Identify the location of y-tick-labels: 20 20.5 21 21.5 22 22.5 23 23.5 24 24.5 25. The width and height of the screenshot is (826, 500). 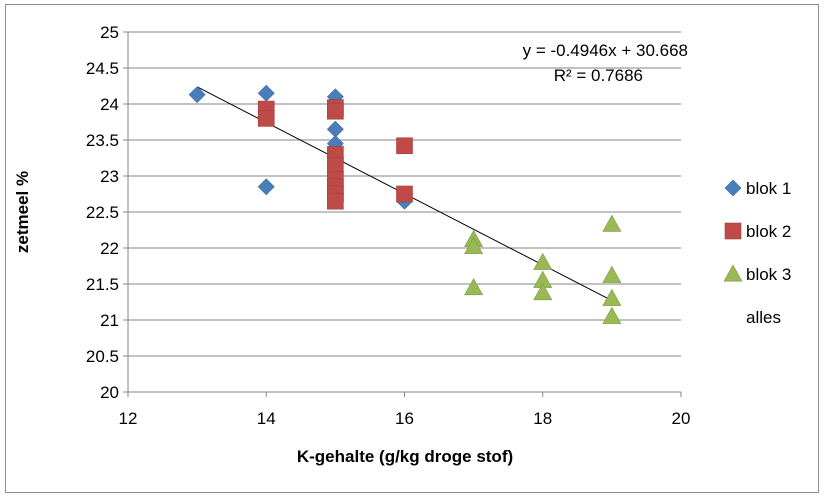
(102, 212).